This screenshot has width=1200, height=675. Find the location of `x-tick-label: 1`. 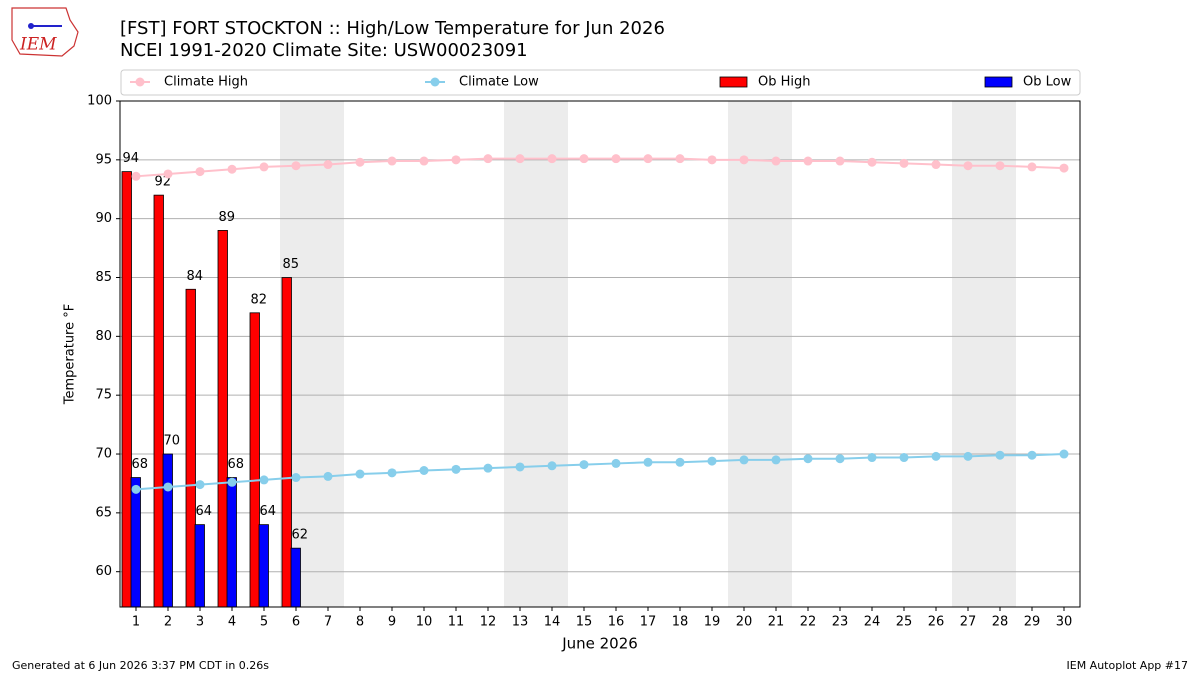

x-tick-label: 1 is located at coordinates (136, 622).